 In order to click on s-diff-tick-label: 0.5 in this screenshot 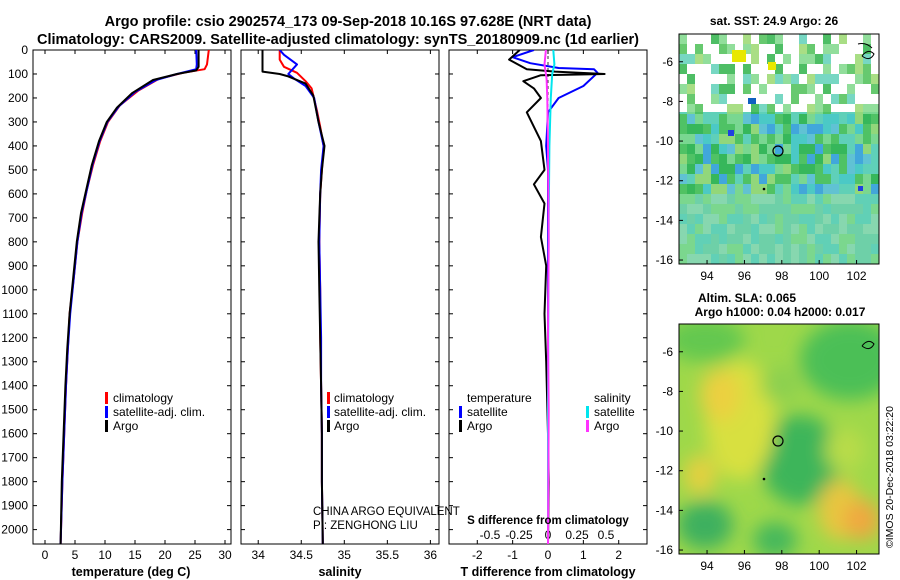, I will do `click(606, 535)`.